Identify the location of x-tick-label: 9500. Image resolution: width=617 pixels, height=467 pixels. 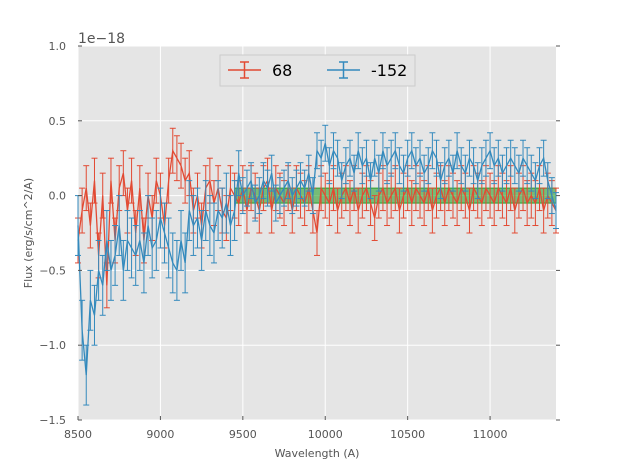
(243, 434).